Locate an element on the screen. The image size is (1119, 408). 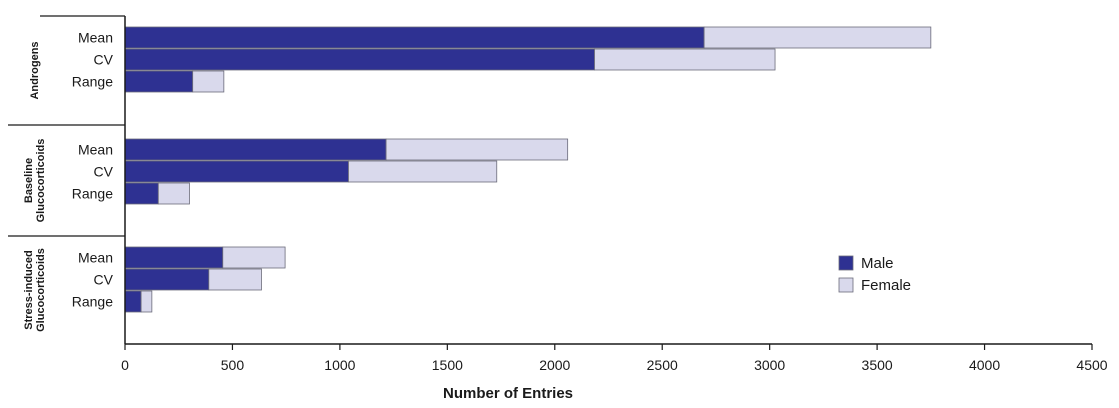
legend-label-male: Male is located at coordinates (877, 263).